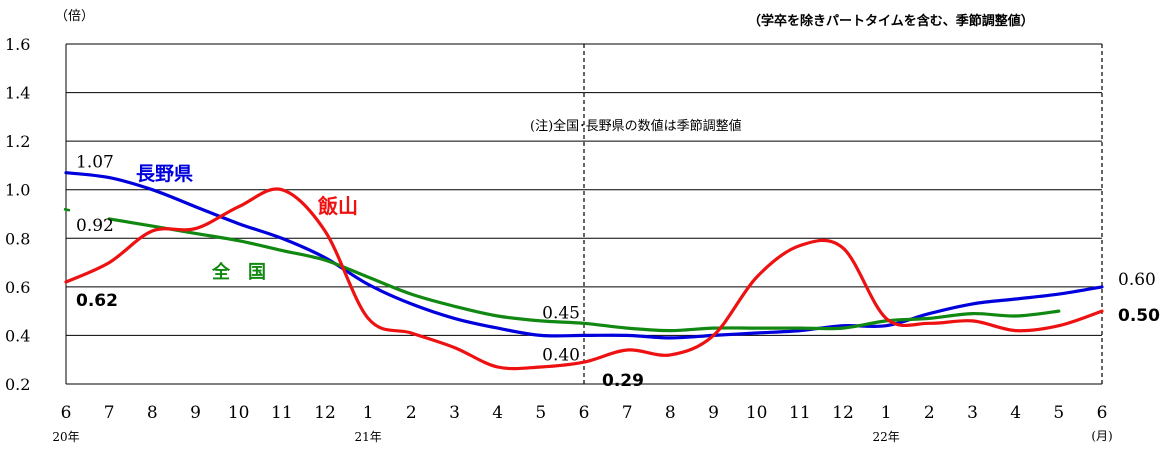 The height and width of the screenshot is (452, 1169). I want to click on series-name-1: 全 国, so click(238, 272).